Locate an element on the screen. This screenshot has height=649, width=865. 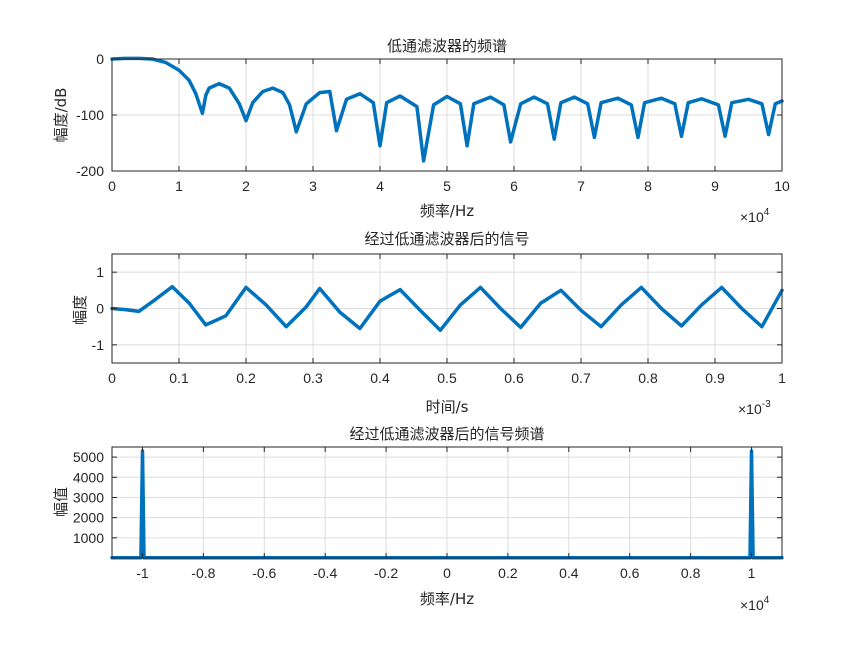
subplot-3-x-tick-label-8: 0.6 is located at coordinates (630, 573).